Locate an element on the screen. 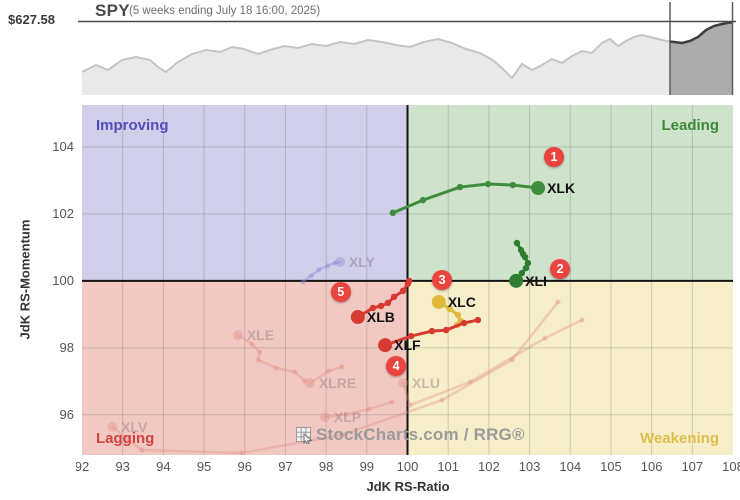  x-tick-106: 106 is located at coordinates (651, 466).